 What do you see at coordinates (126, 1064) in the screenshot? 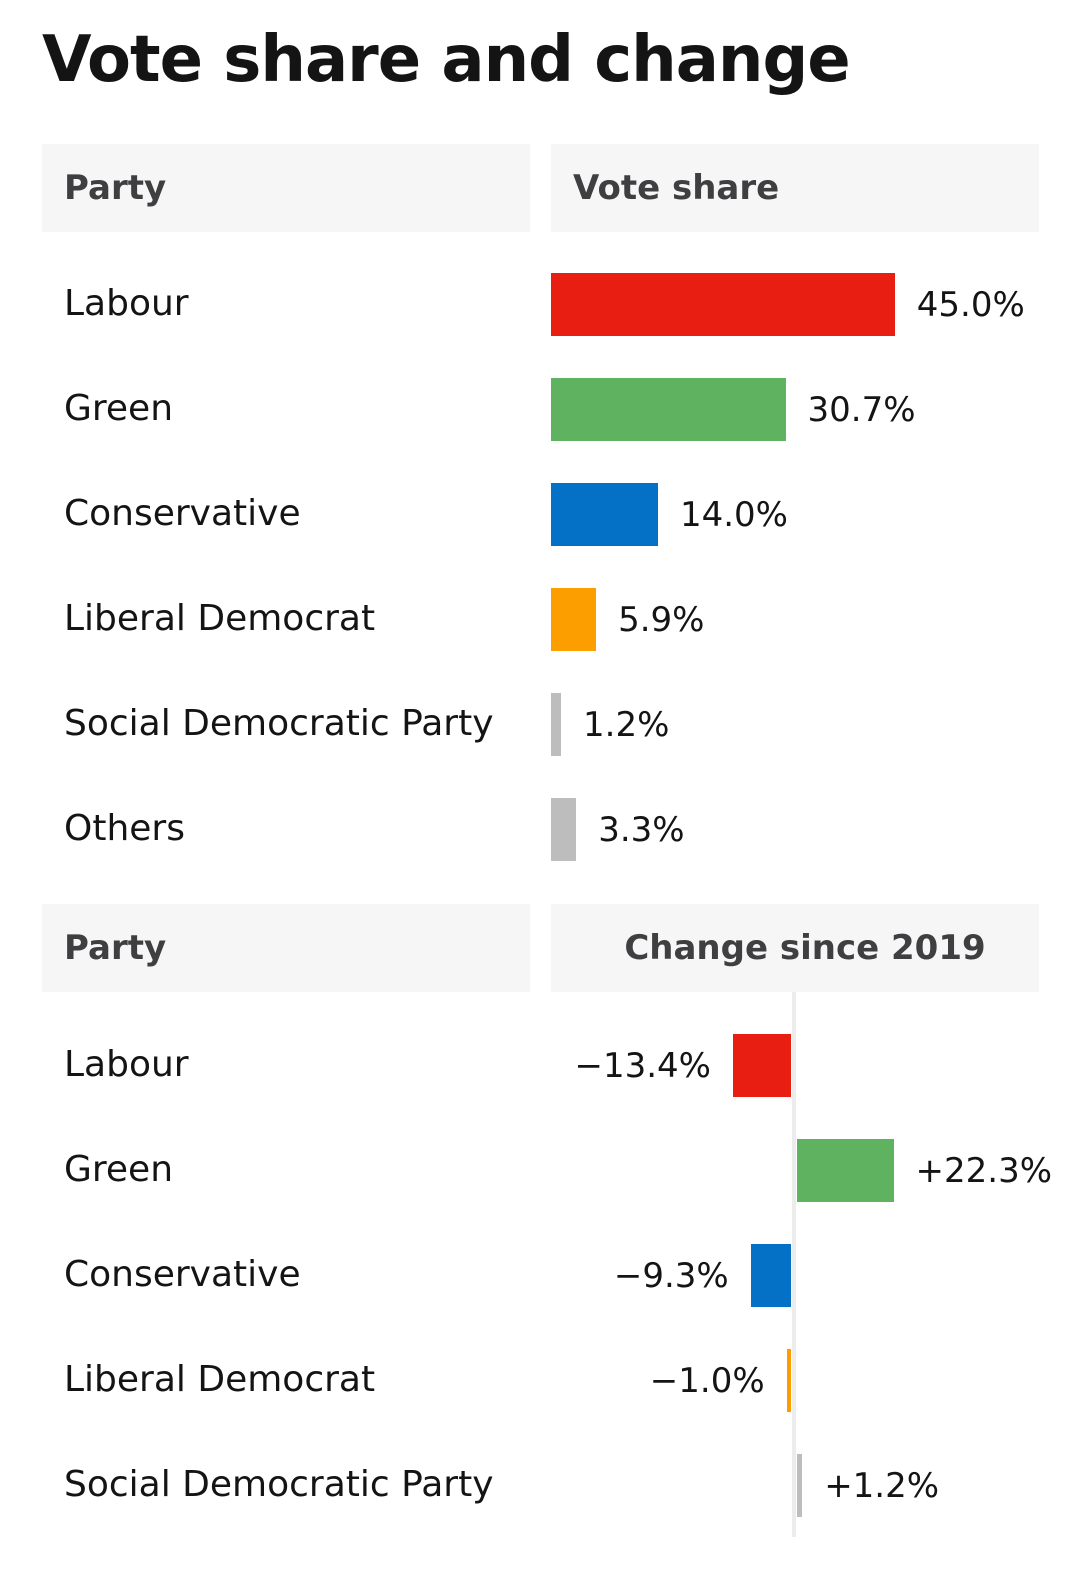
I see `change-party-labour: Labour` at bounding box center [126, 1064].